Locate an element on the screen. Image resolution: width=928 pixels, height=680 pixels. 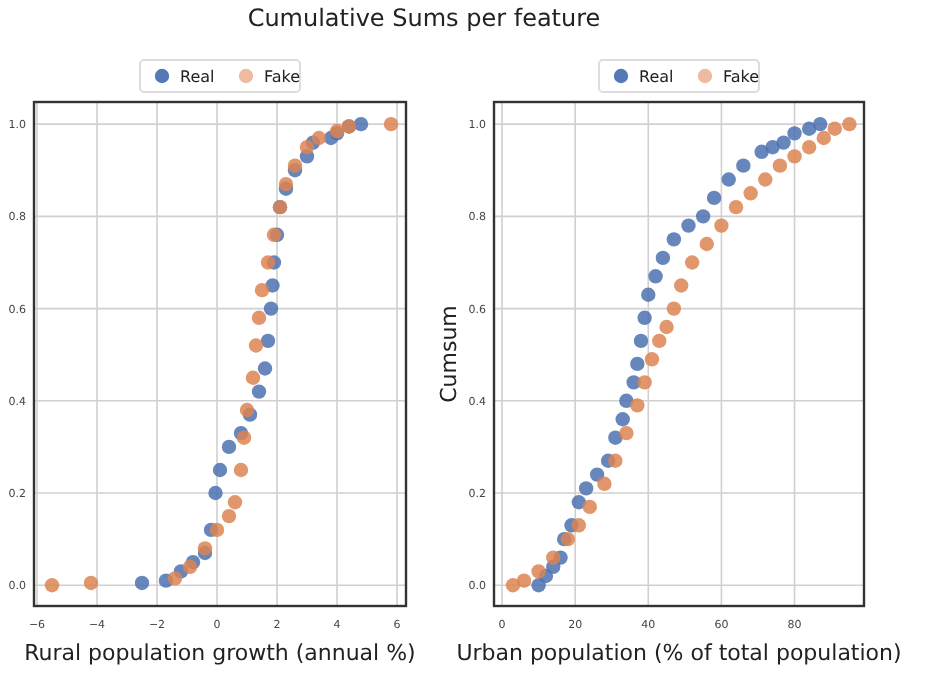
chart-title: Cumulative Sums per feature is located at coordinates (424, 18).